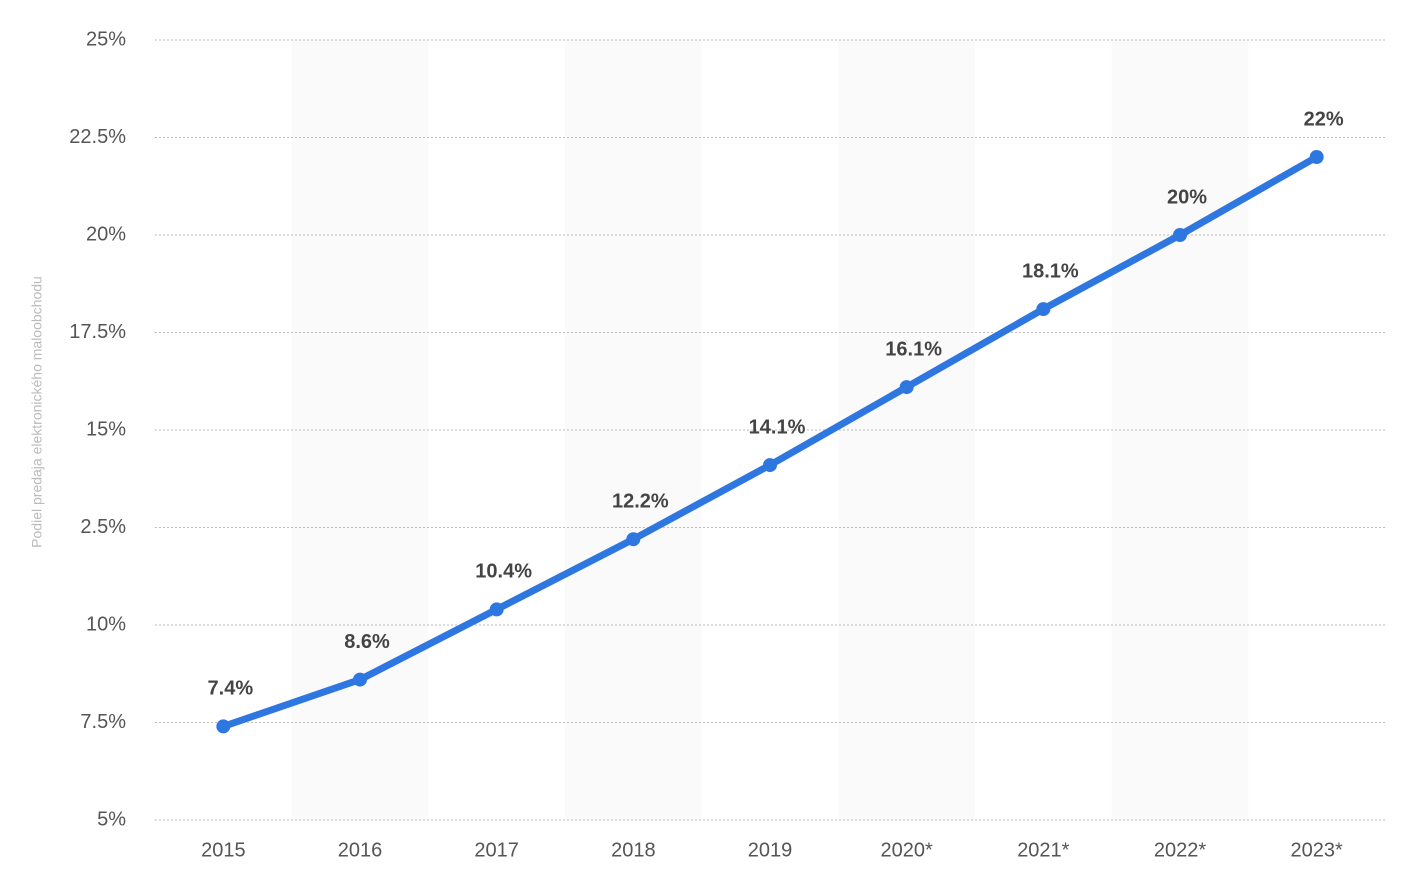 Image resolution: width=1405 pixels, height=888 pixels. What do you see at coordinates (640, 501) in the screenshot?
I see `data-label: 12.2%` at bounding box center [640, 501].